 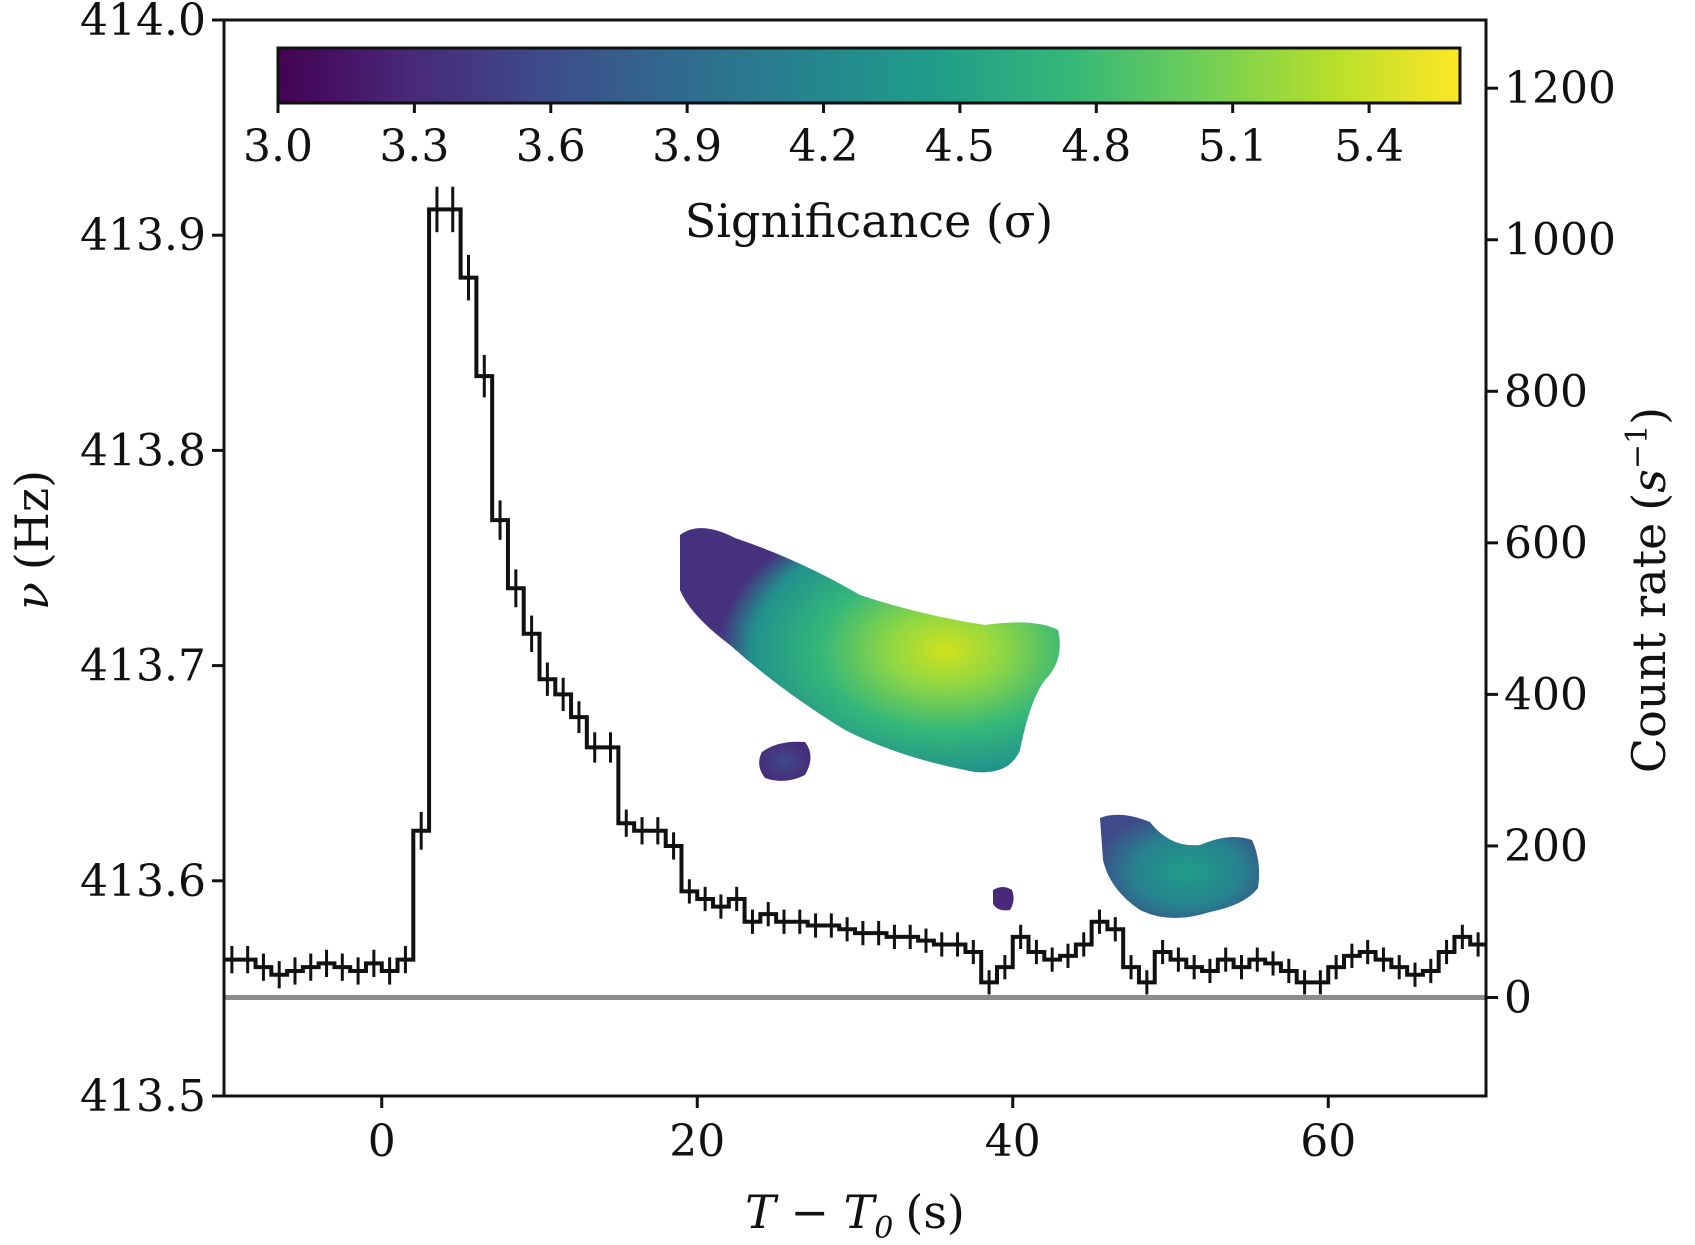 I want to click on colorbar-tick-label: 3.0, so click(x=278, y=146).